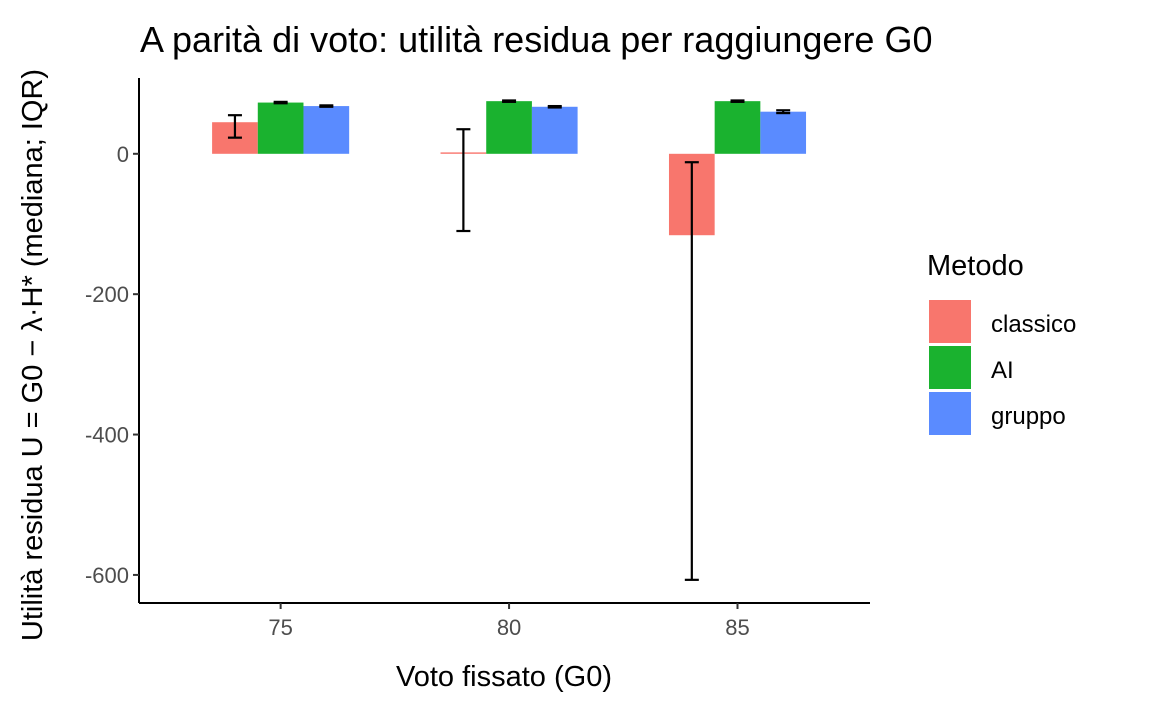 The image size is (1152, 711). I want to click on y-tick-label: -200, so click(107, 294).